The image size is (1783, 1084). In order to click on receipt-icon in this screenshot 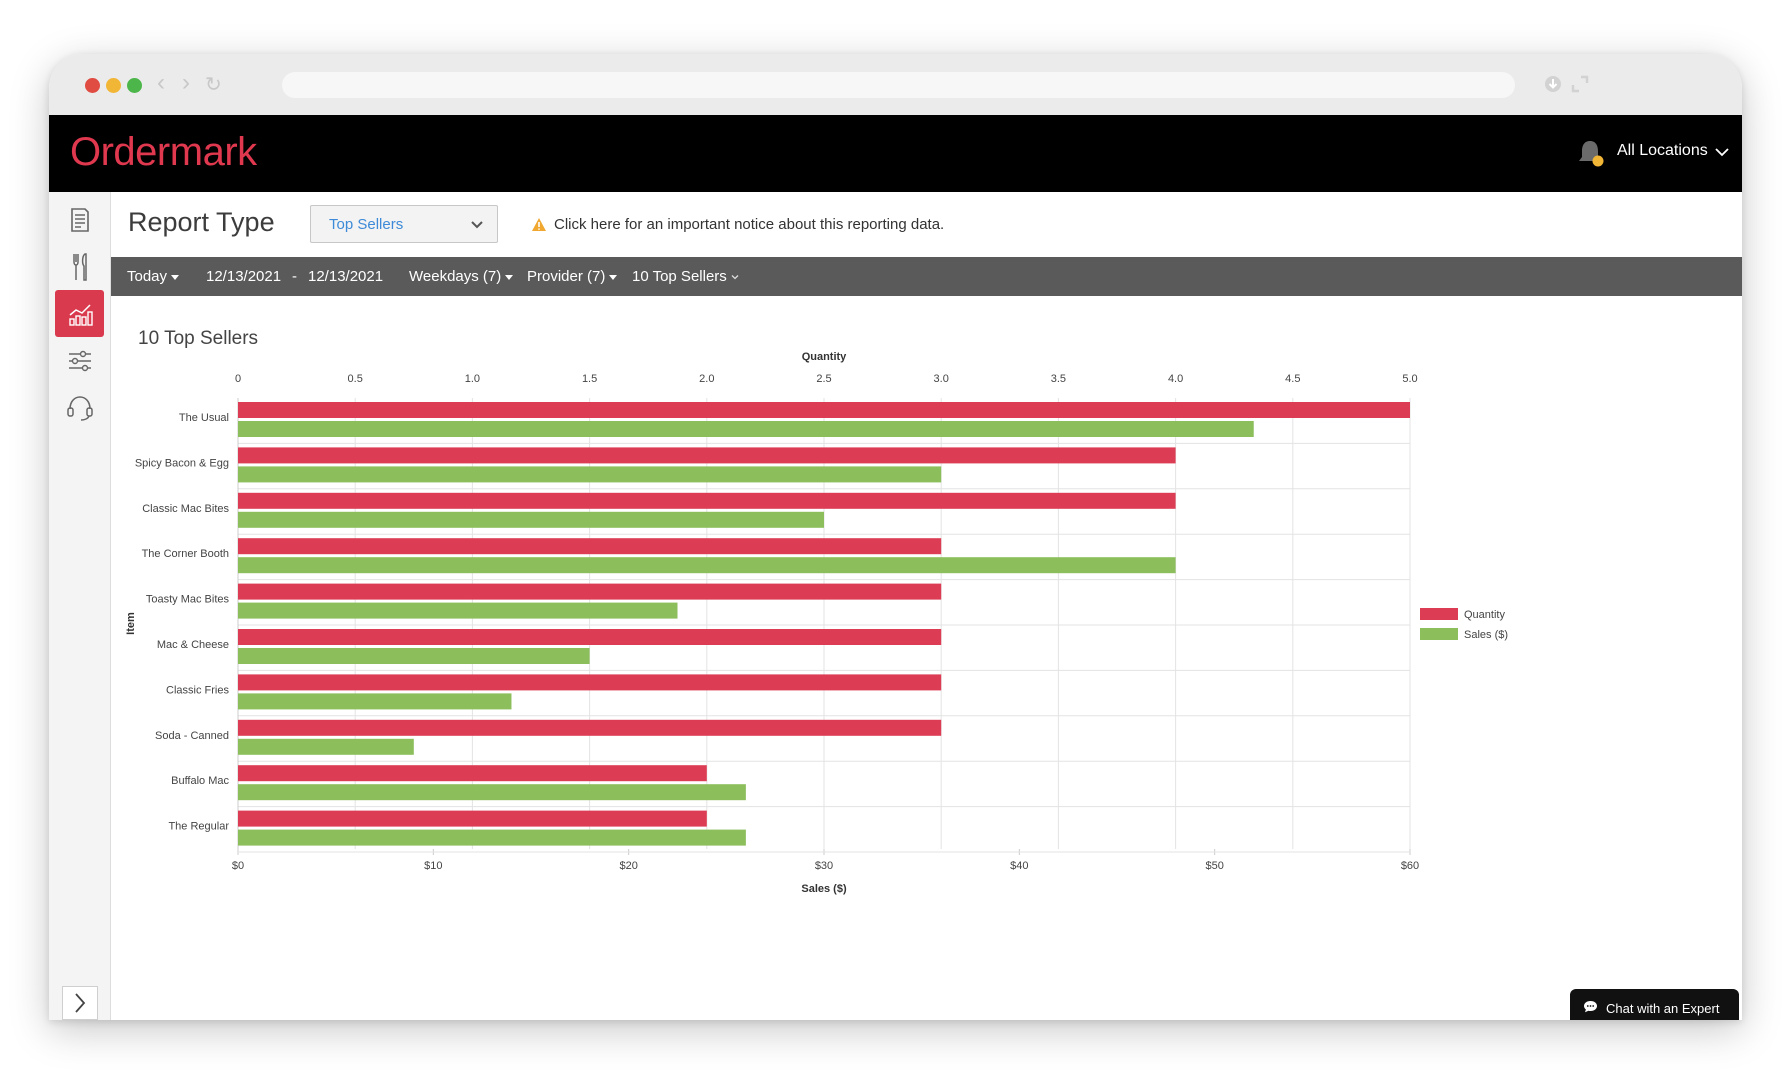, I will do `click(79, 219)`.